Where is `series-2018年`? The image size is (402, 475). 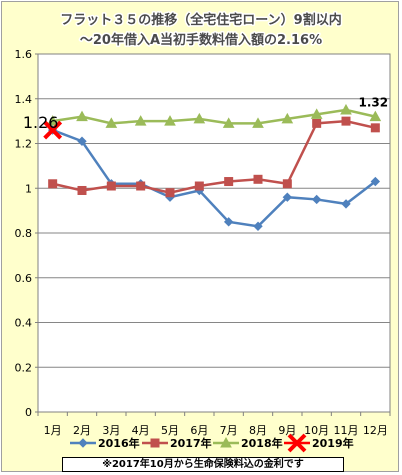 series-2018年 is located at coordinates (214, 115).